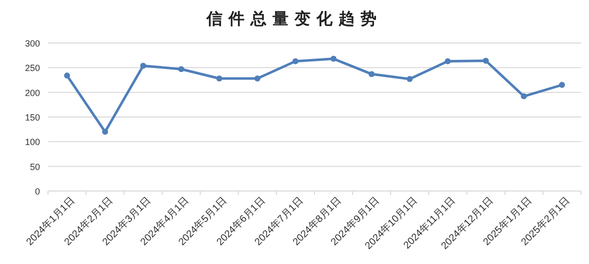 Image resolution: width=589 pixels, height=264 pixels. Describe the element at coordinates (32, 142) in the screenshot. I see `y-tick-label: 100` at that location.